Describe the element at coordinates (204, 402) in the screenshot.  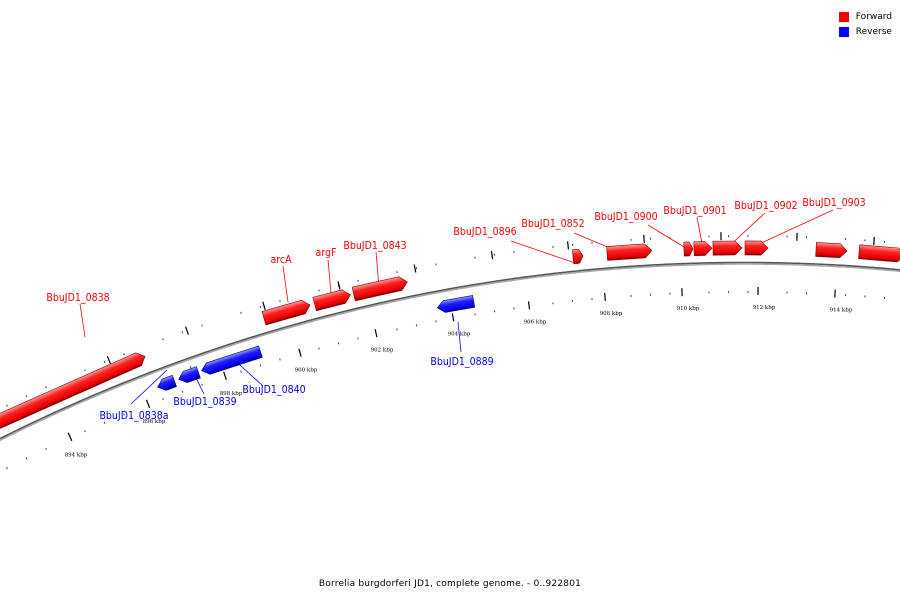
I see `gene-label-bbujd1-0839: BbuJD1_0839` at that location.